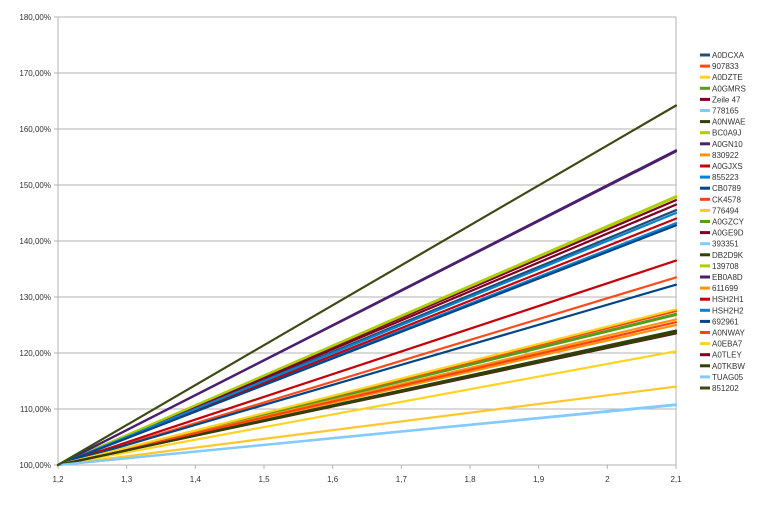 This screenshot has height=510, width=770. Describe the element at coordinates (725, 388) in the screenshot. I see `legend-label: 851202` at that location.